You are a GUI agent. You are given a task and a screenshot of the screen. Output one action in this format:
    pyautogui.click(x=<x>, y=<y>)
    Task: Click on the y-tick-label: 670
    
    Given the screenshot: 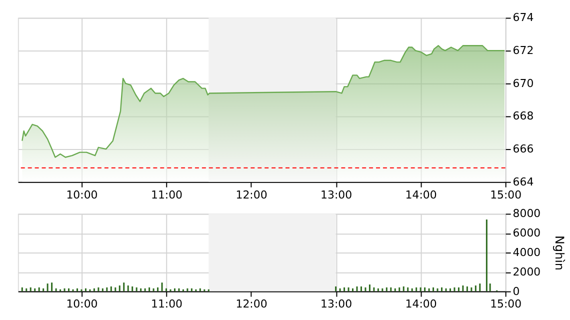 What is the action you would take?
    pyautogui.click(x=523, y=83)
    